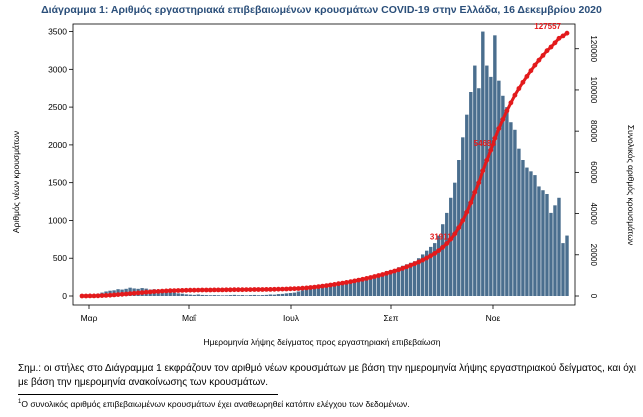 The width and height of the screenshot is (643, 417). What do you see at coordinates (593, 172) in the screenshot?
I see `y-right-tick-label: 60000` at bounding box center [593, 172].